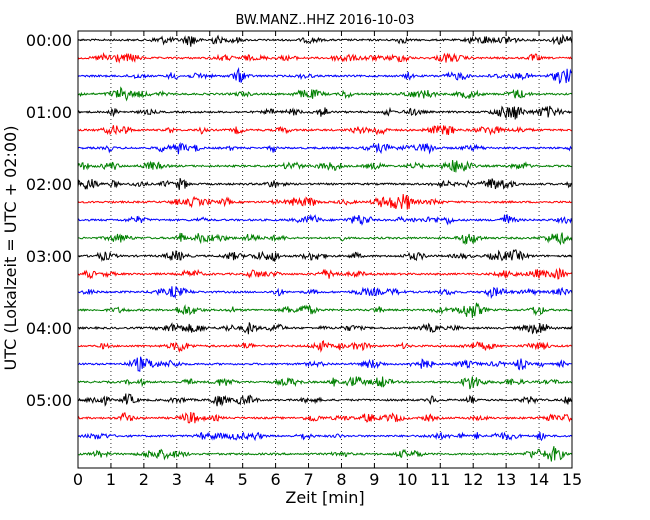 Image resolution: width=650 pixels, height=520 pixels. I want to click on x-tick-label: 13, so click(506, 479).